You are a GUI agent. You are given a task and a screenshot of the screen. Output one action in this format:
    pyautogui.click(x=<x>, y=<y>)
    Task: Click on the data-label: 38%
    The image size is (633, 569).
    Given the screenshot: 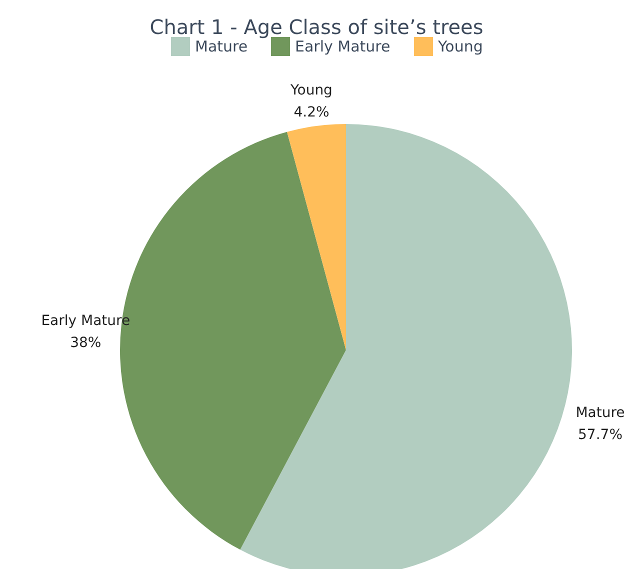 What is the action you would take?
    pyautogui.click(x=86, y=342)
    